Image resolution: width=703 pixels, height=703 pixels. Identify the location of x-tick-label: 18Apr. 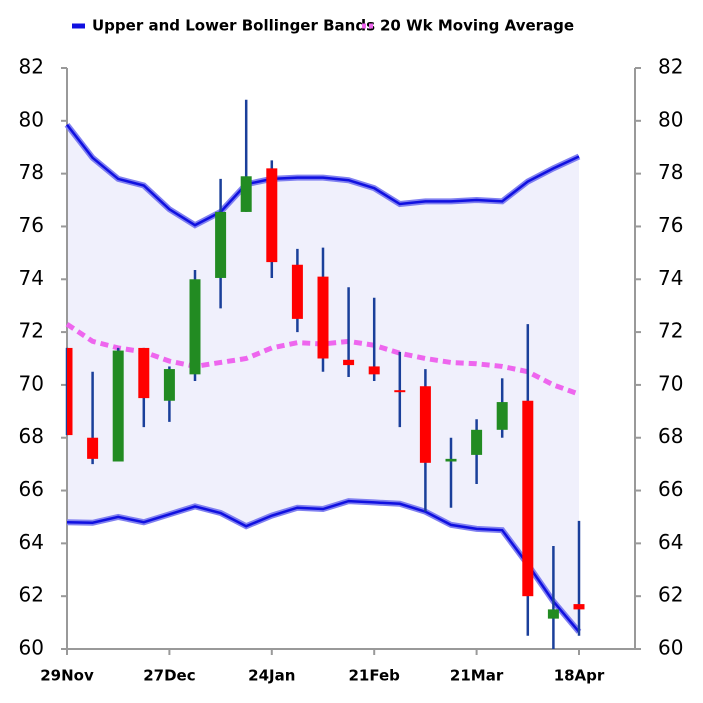
(579, 676).